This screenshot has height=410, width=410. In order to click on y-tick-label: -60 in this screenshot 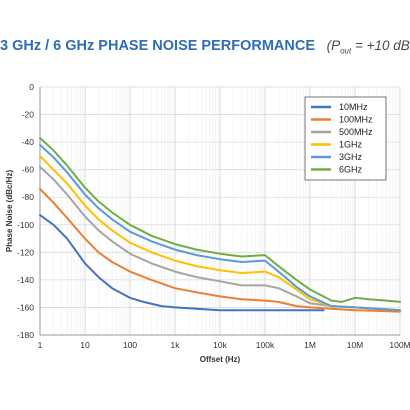, I will do `click(28, 170)`.